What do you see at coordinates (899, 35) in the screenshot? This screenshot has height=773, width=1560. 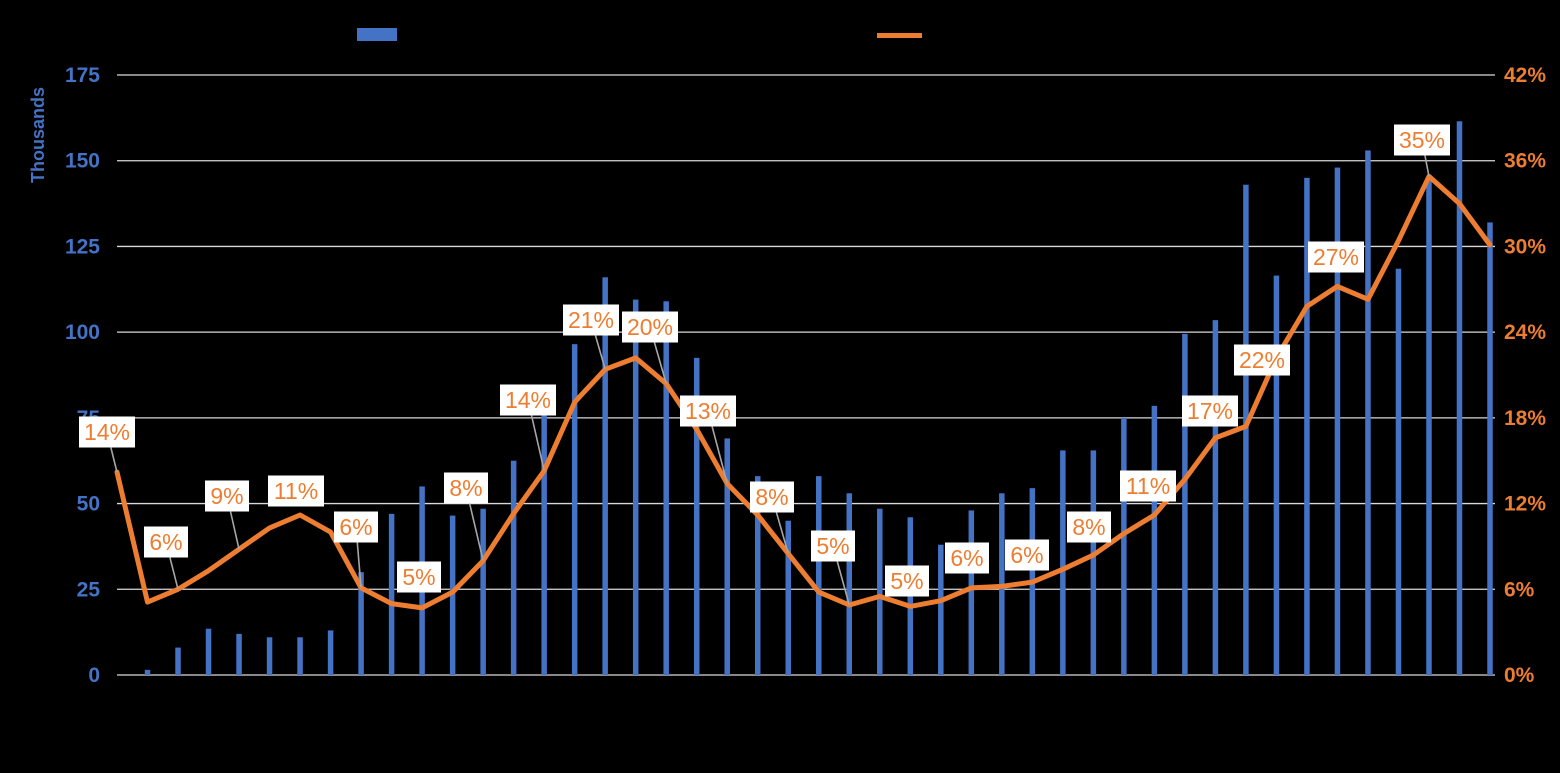 I see `legend-line-swatch` at bounding box center [899, 35].